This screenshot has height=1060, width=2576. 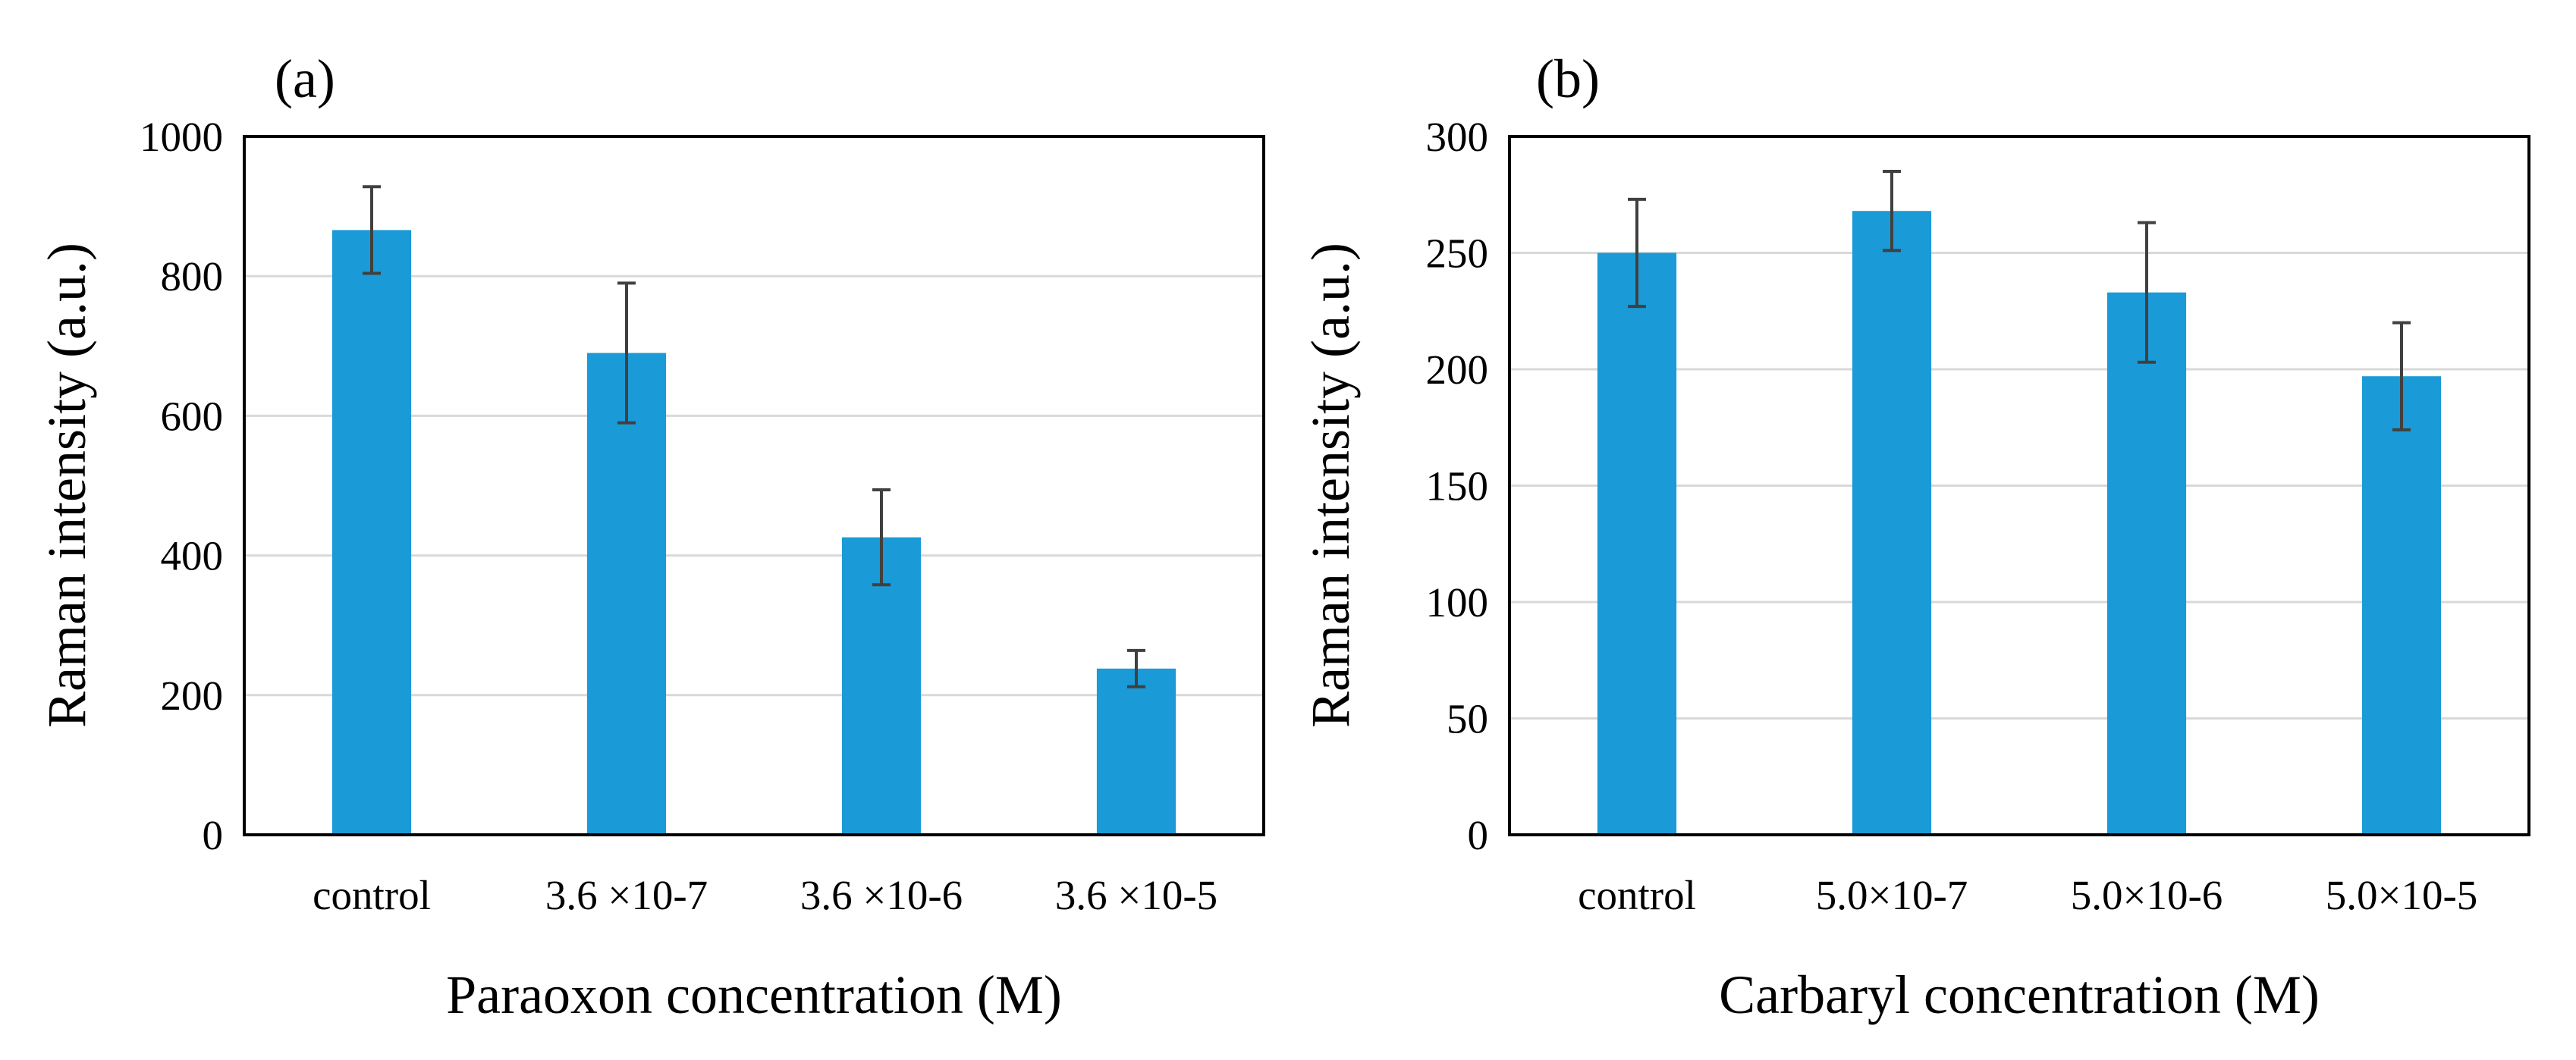 I want to click on x-axis-title-a: Paraoxon concentration (M), so click(x=754, y=994).